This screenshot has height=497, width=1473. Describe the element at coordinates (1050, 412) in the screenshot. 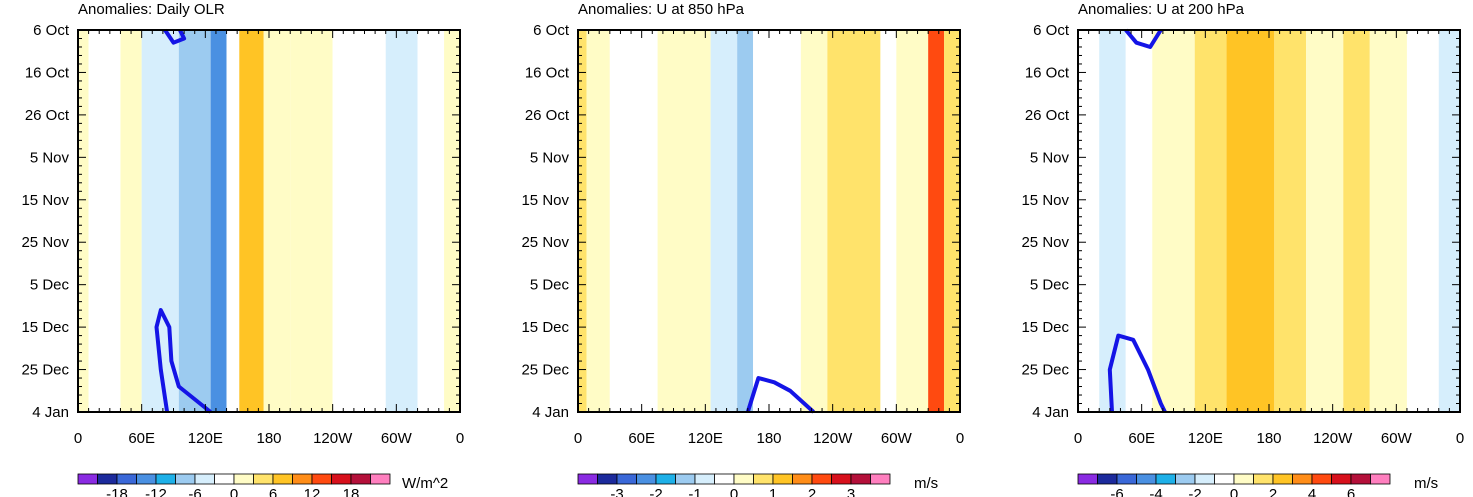

I see `y-tick-label: 4 Jan` at that location.